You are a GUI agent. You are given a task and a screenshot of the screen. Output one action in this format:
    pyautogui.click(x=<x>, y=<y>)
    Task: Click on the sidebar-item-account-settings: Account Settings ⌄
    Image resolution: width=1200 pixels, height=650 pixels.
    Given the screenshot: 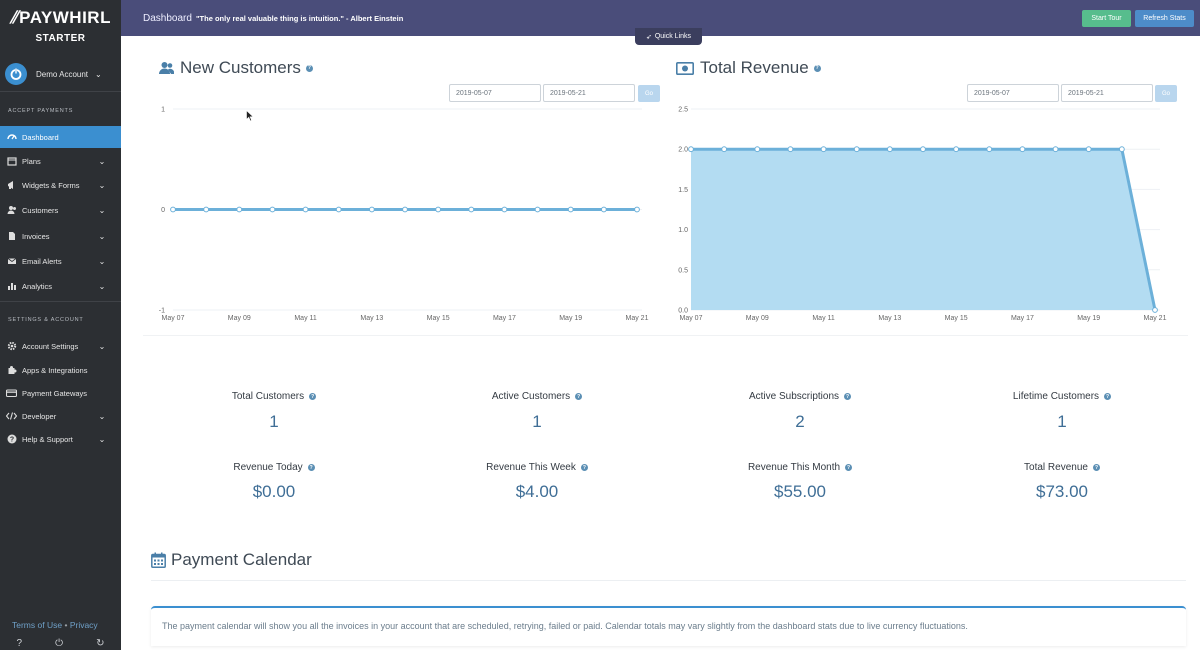 What is the action you would take?
    pyautogui.click(x=60, y=346)
    